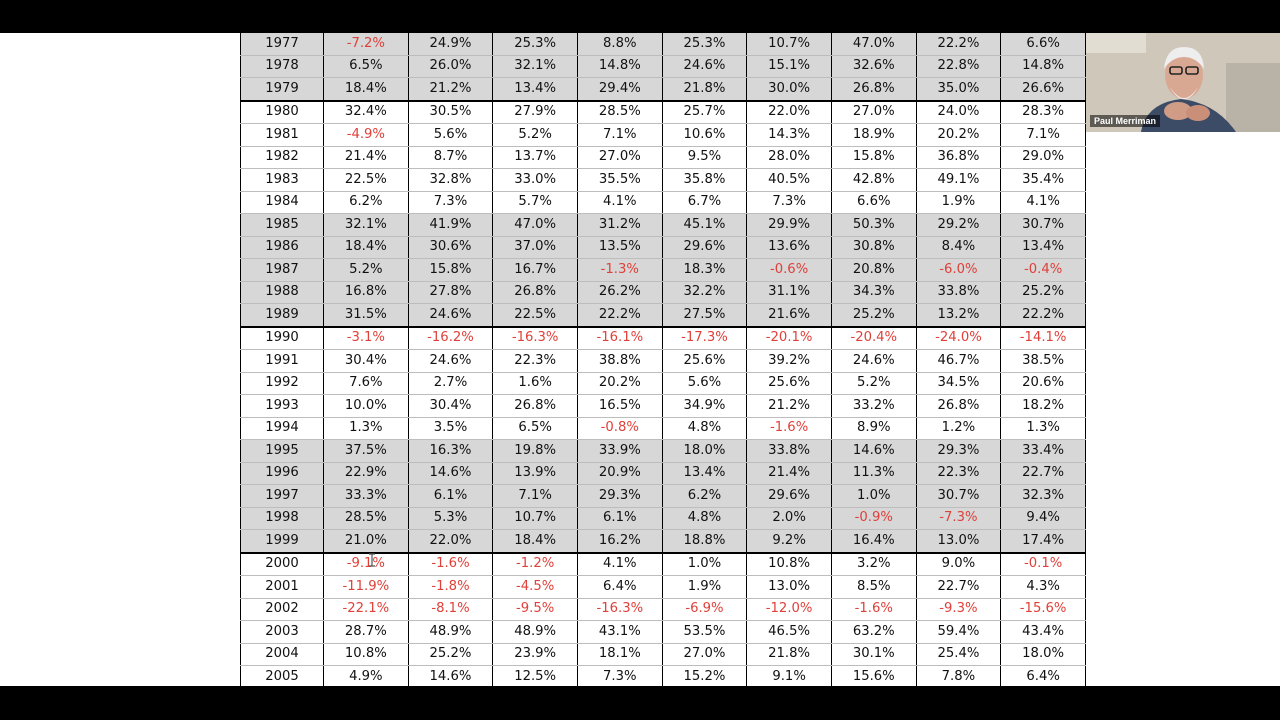  What do you see at coordinates (535, 654) in the screenshot?
I see `return-cell: 23.9%` at bounding box center [535, 654].